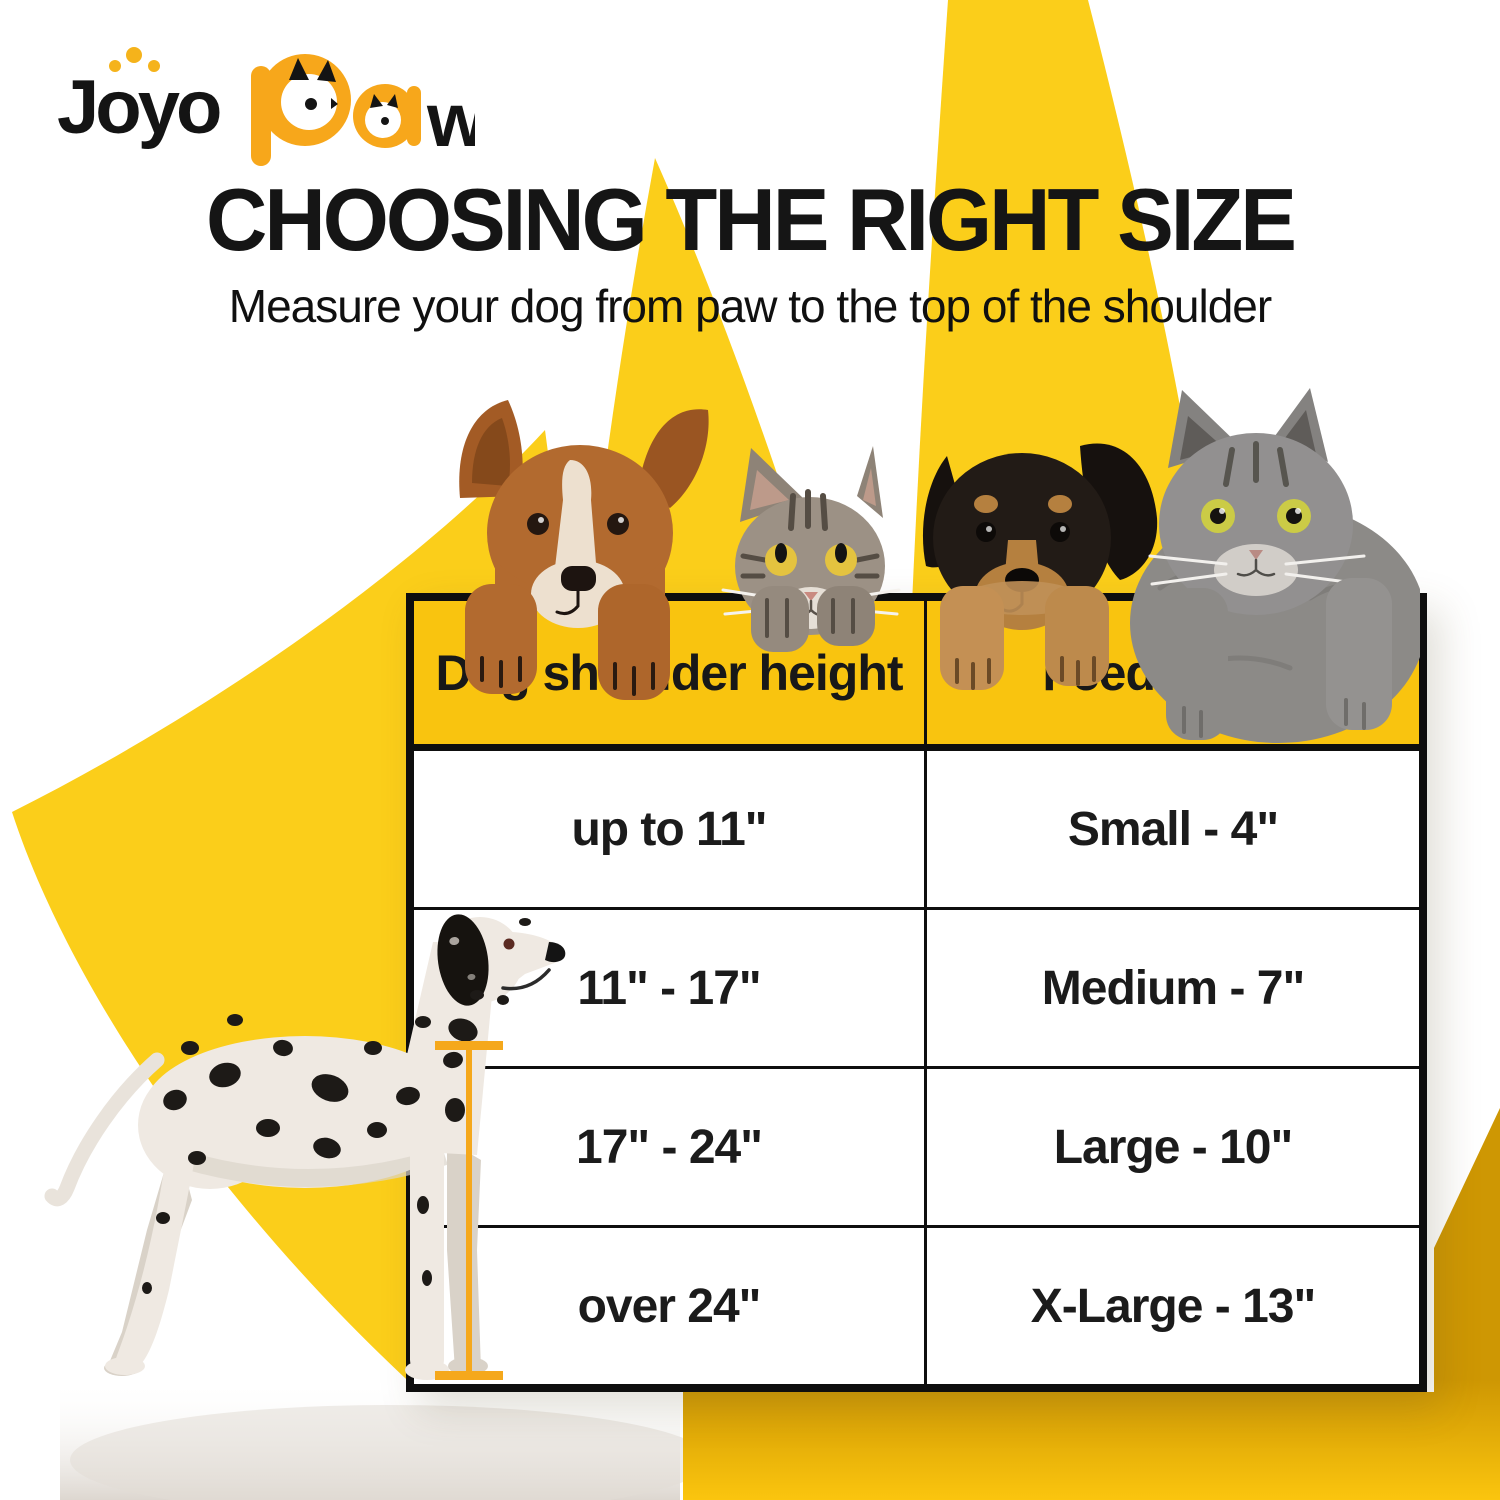  I want to click on brand-text-w: w, so click(450, 120).